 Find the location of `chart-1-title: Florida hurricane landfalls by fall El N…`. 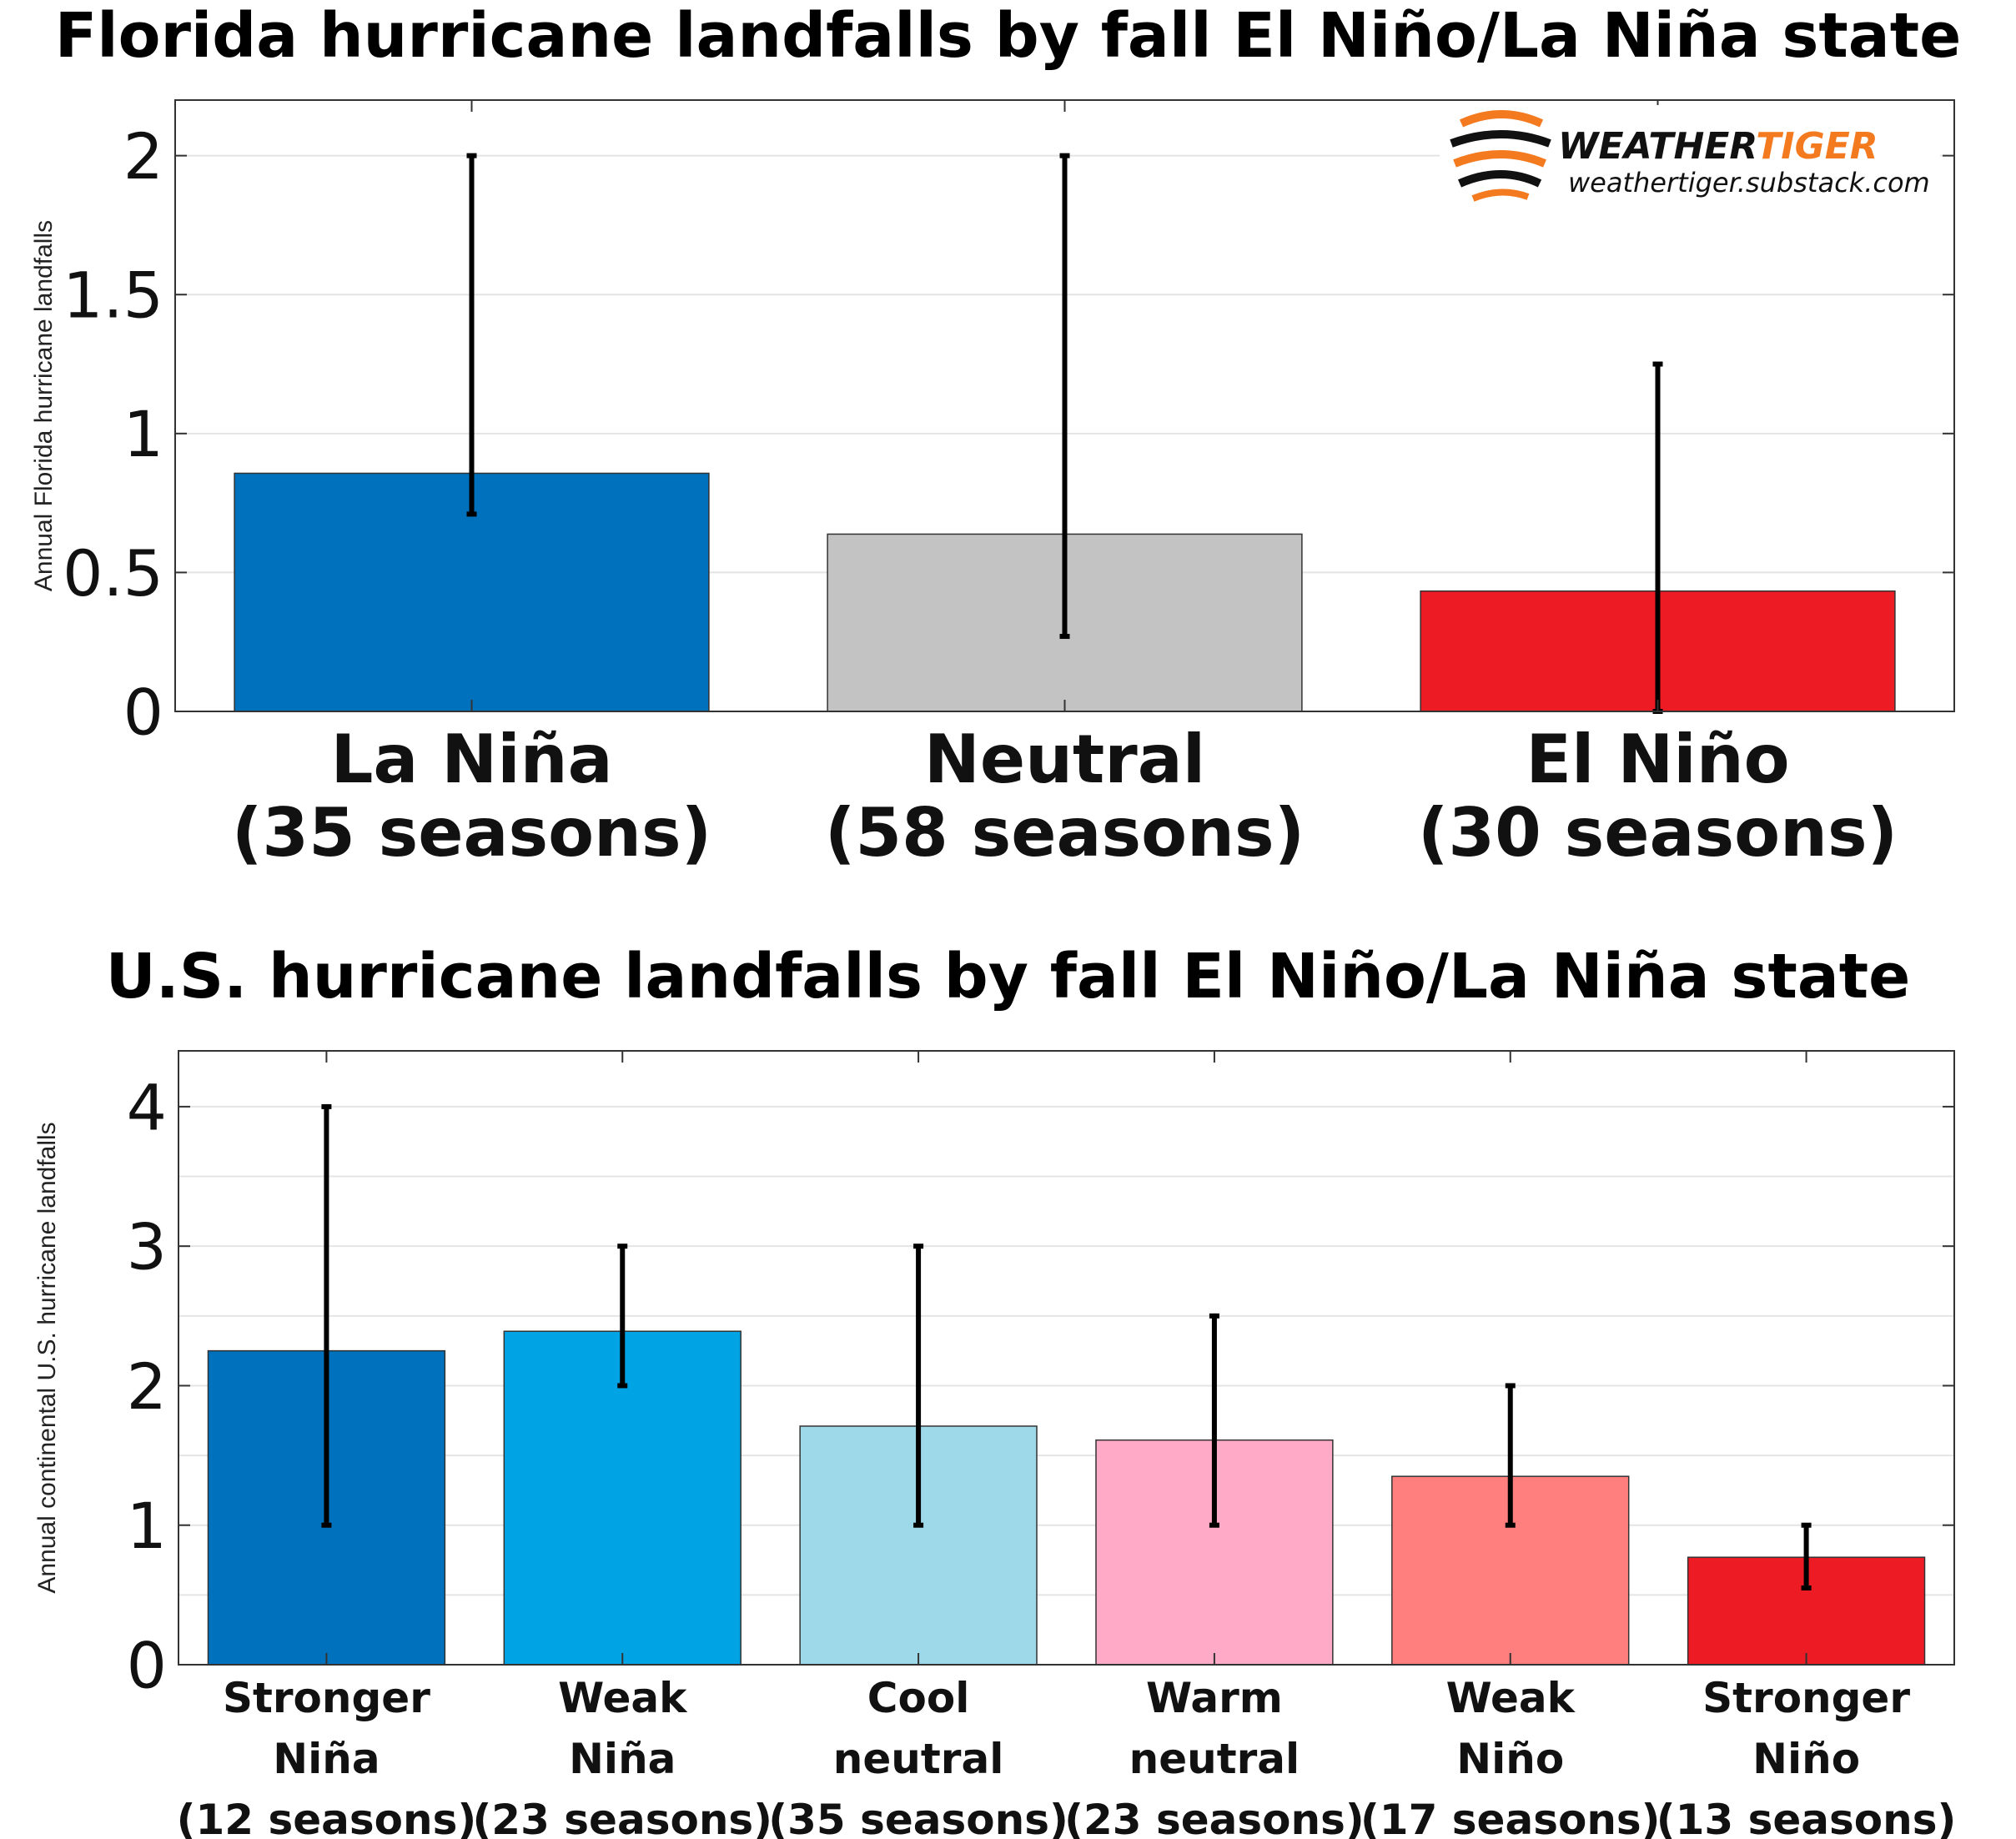

chart-1-title: Florida hurricane landfalls by fall El N… is located at coordinates (1008, 36).